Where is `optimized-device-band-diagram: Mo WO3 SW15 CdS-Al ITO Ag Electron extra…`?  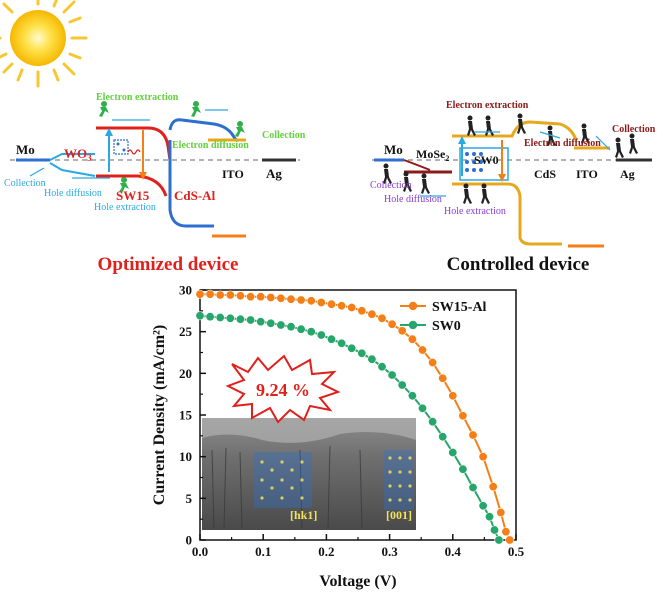
optimized-device-band-diagram: Mo WO3 SW15 CdS-Al ITO Ag Electron extra… is located at coordinates (155, 165).